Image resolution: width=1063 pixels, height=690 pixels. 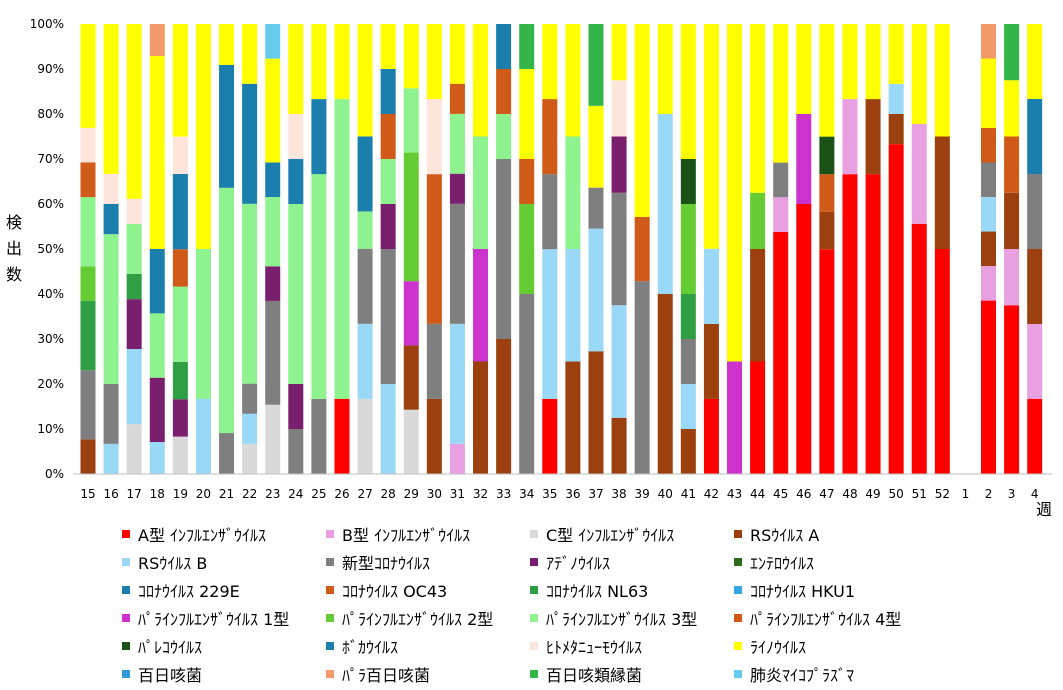 What do you see at coordinates (203, 494) in the screenshot?
I see `x-tick-label: 20` at bounding box center [203, 494].